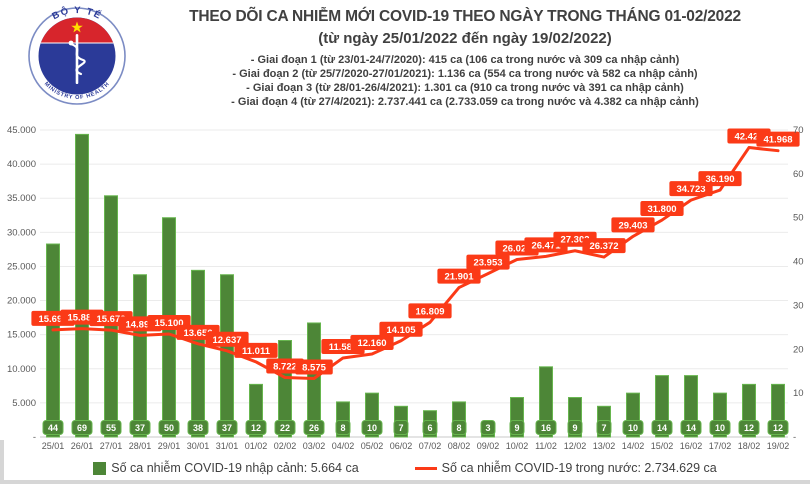 This screenshot has height=484, width=810. Describe the element at coordinates (690, 189) in the screenshot. I see `line-value-label: 34.723` at that location.